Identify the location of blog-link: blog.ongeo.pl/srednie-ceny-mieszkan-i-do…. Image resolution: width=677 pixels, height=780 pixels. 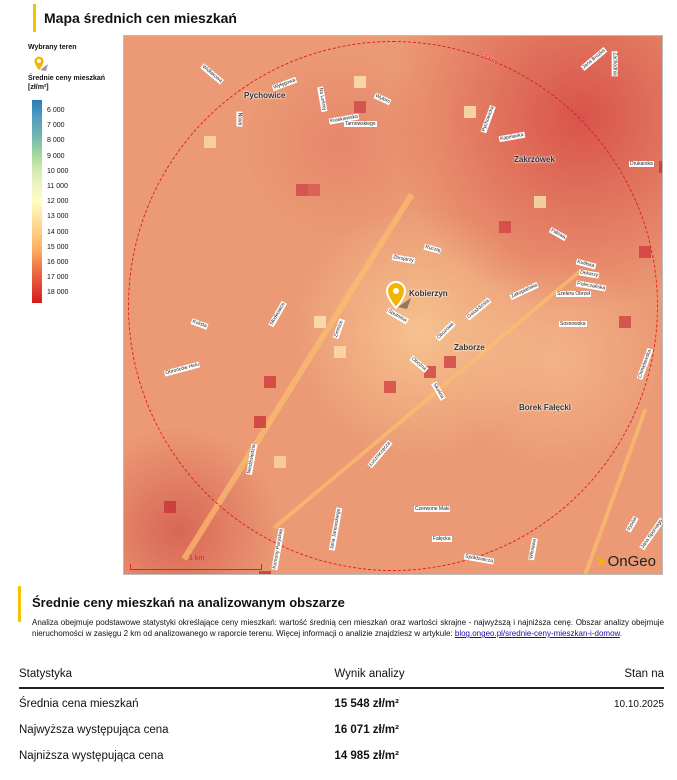
(537, 633).